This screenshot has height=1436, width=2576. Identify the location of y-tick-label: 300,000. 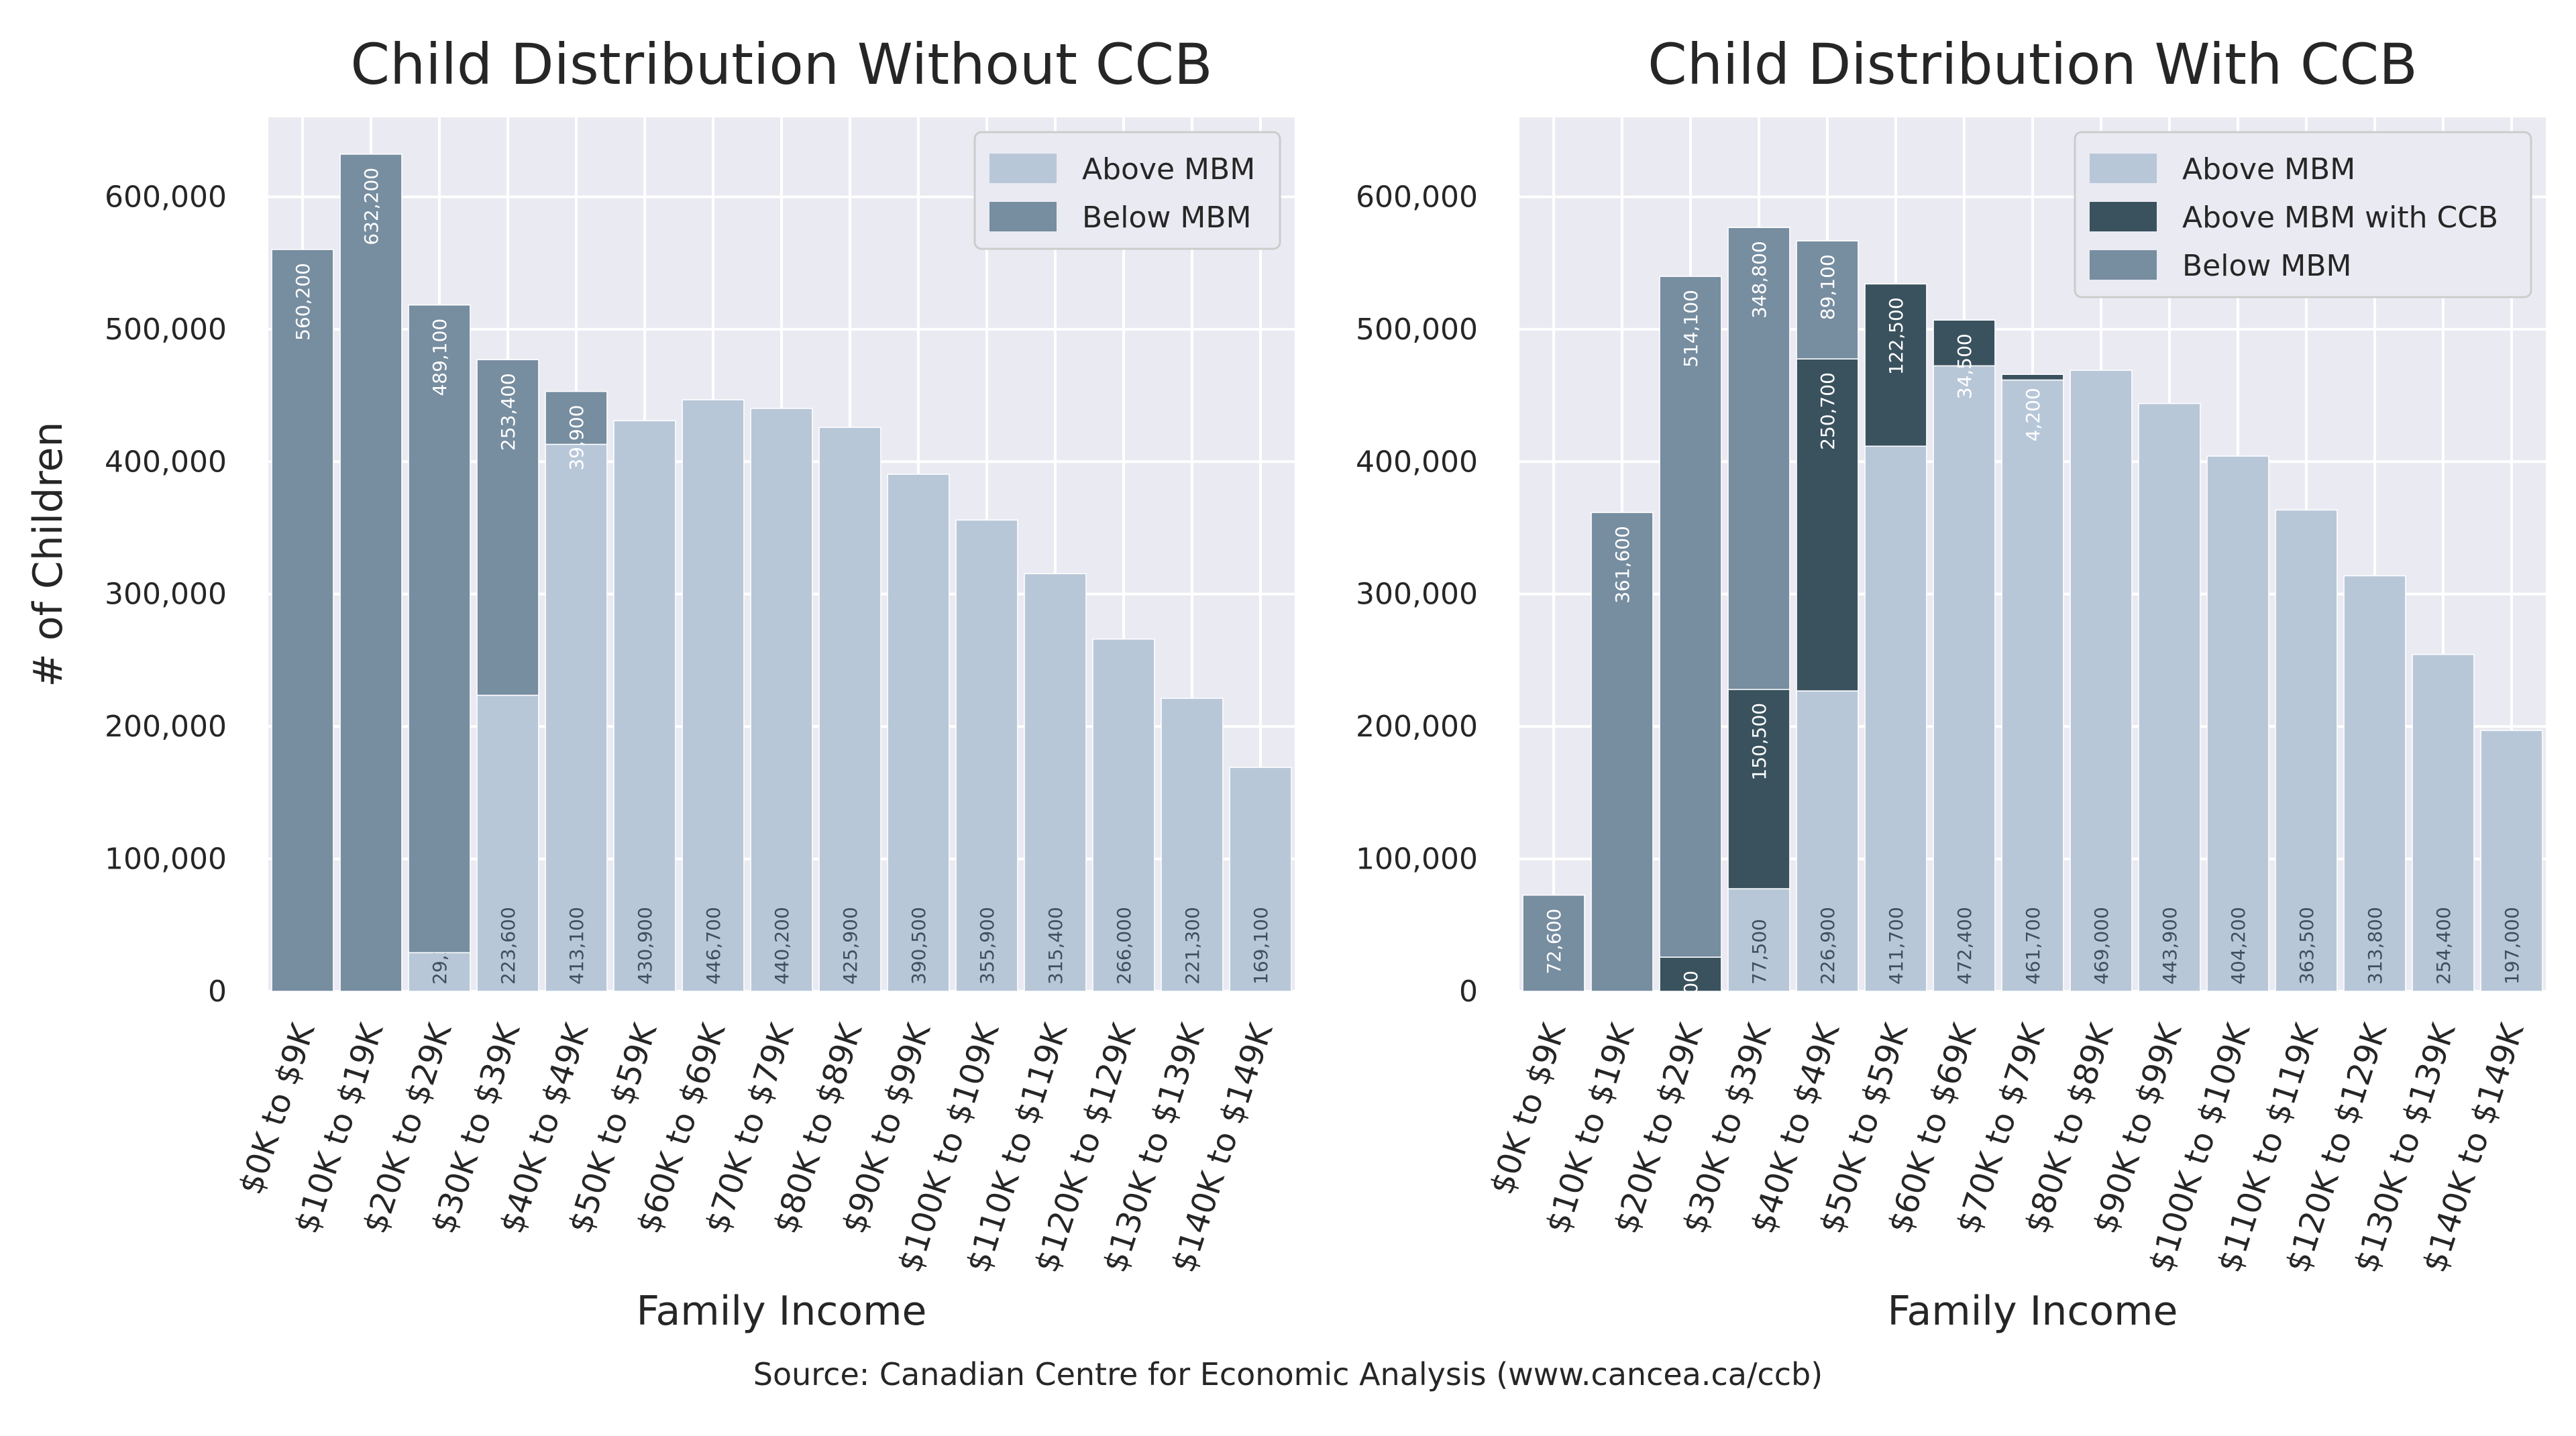
(166, 594).